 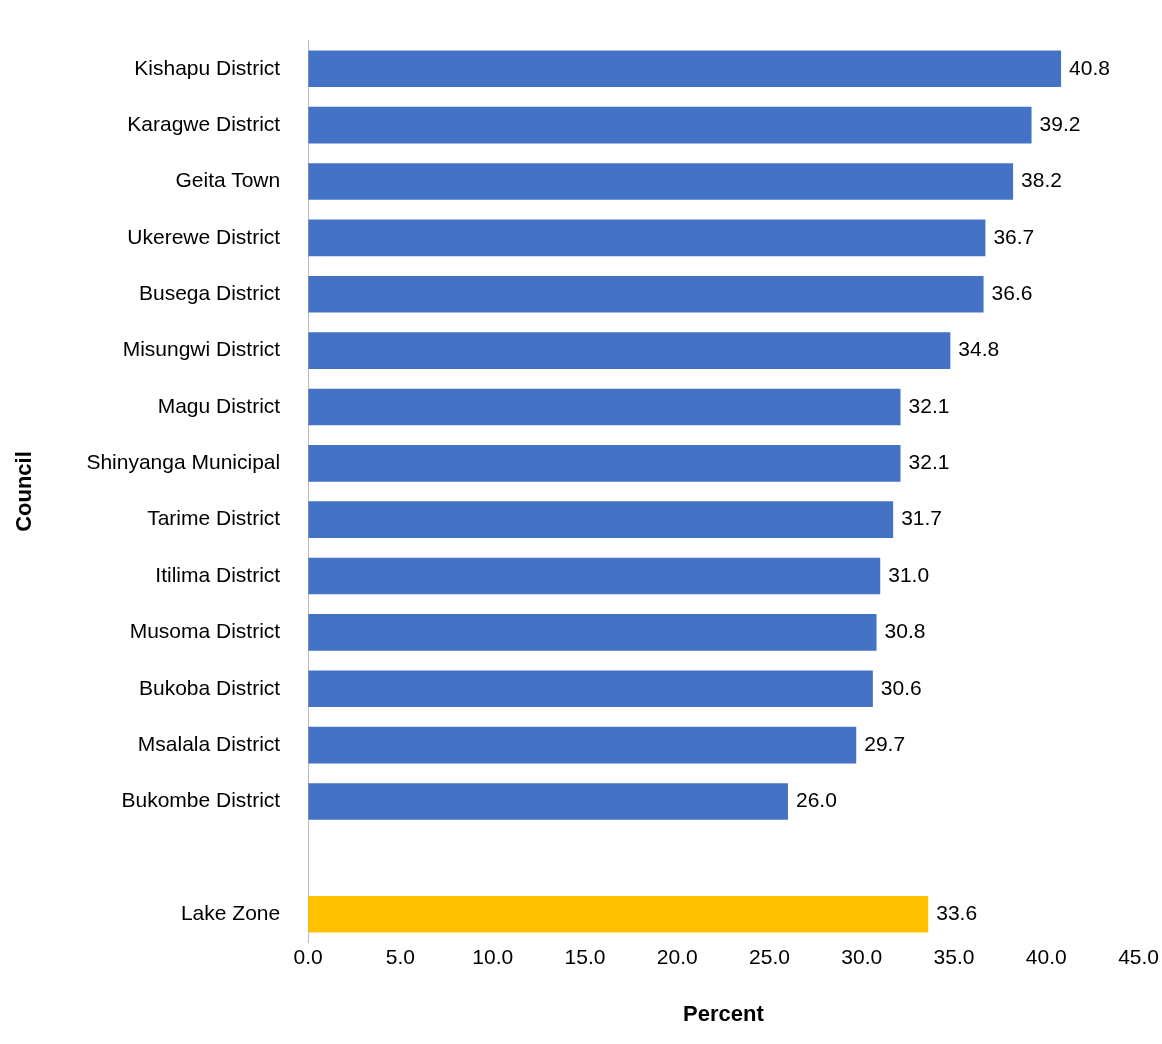 What do you see at coordinates (816, 800) in the screenshot?
I see `data-label: 26.0` at bounding box center [816, 800].